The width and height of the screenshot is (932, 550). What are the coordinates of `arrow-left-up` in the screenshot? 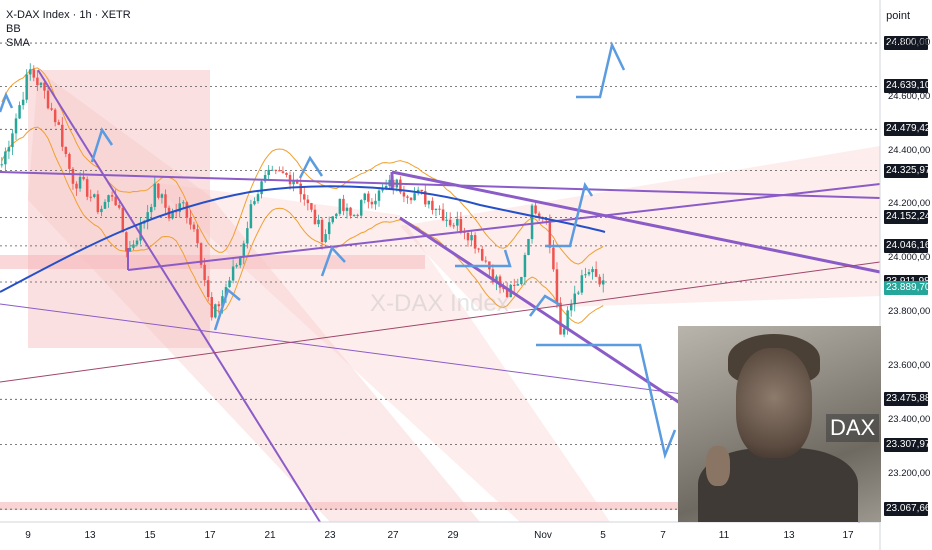 It's located at (7, 102).